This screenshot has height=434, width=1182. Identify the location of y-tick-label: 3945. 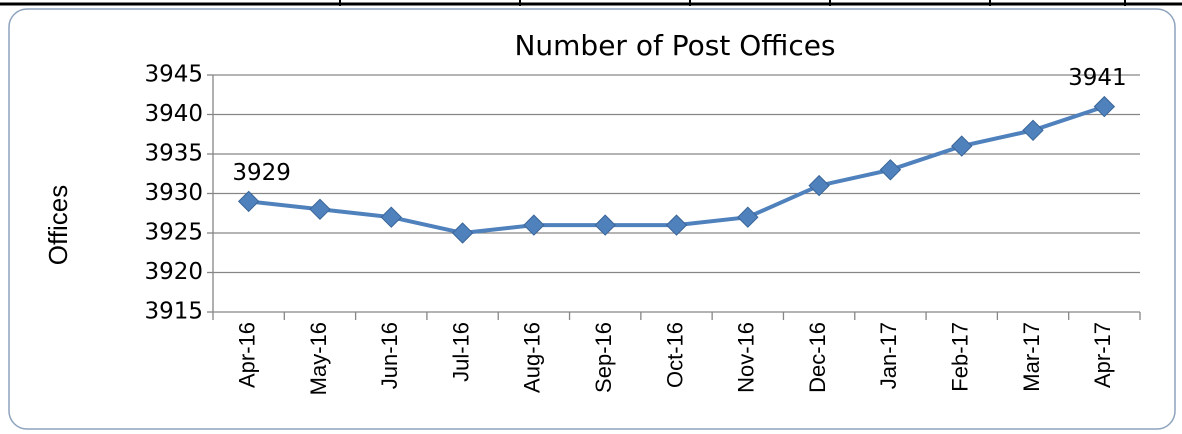
(173, 75).